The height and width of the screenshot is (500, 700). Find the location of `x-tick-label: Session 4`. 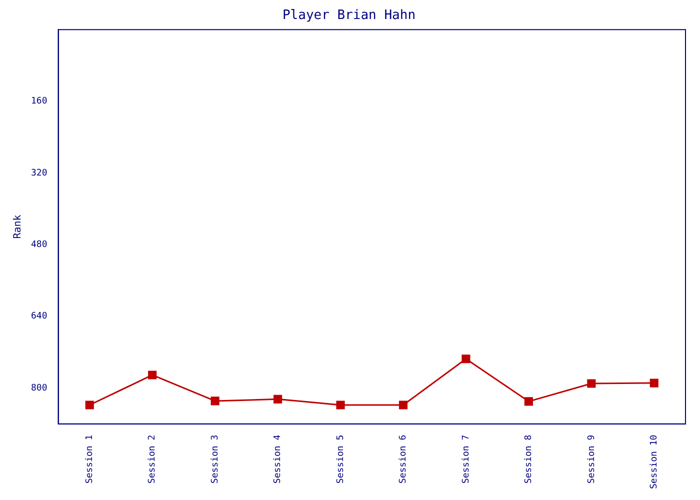

x-tick-label: Session 4 is located at coordinates (278, 459).